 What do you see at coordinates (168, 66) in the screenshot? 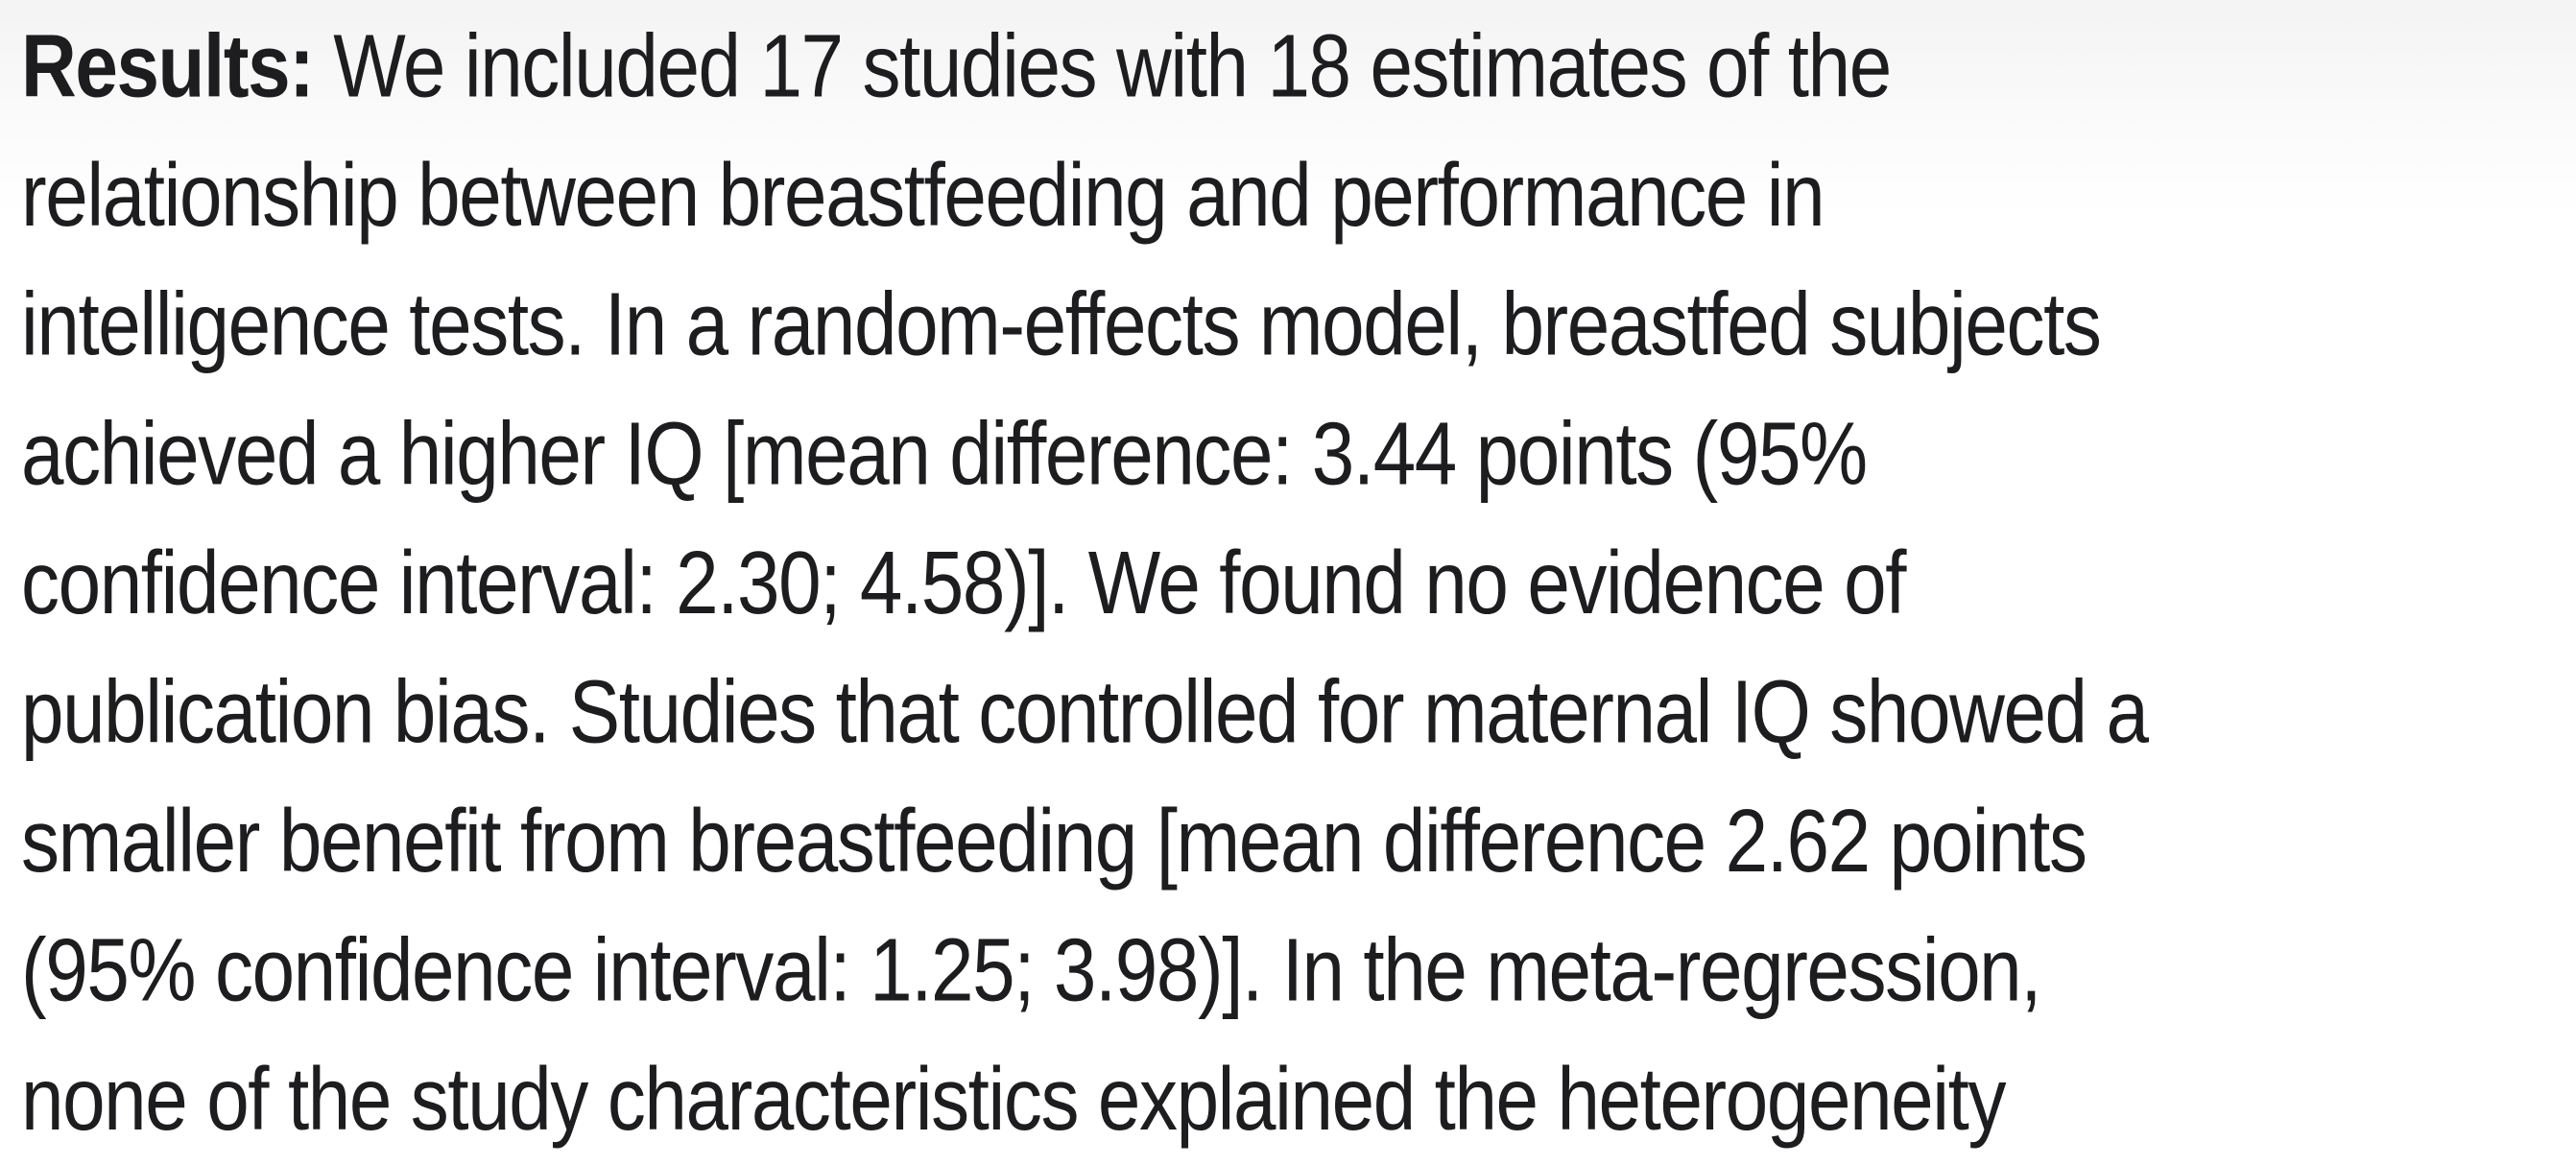
I see `section-label: Results:` at bounding box center [168, 66].